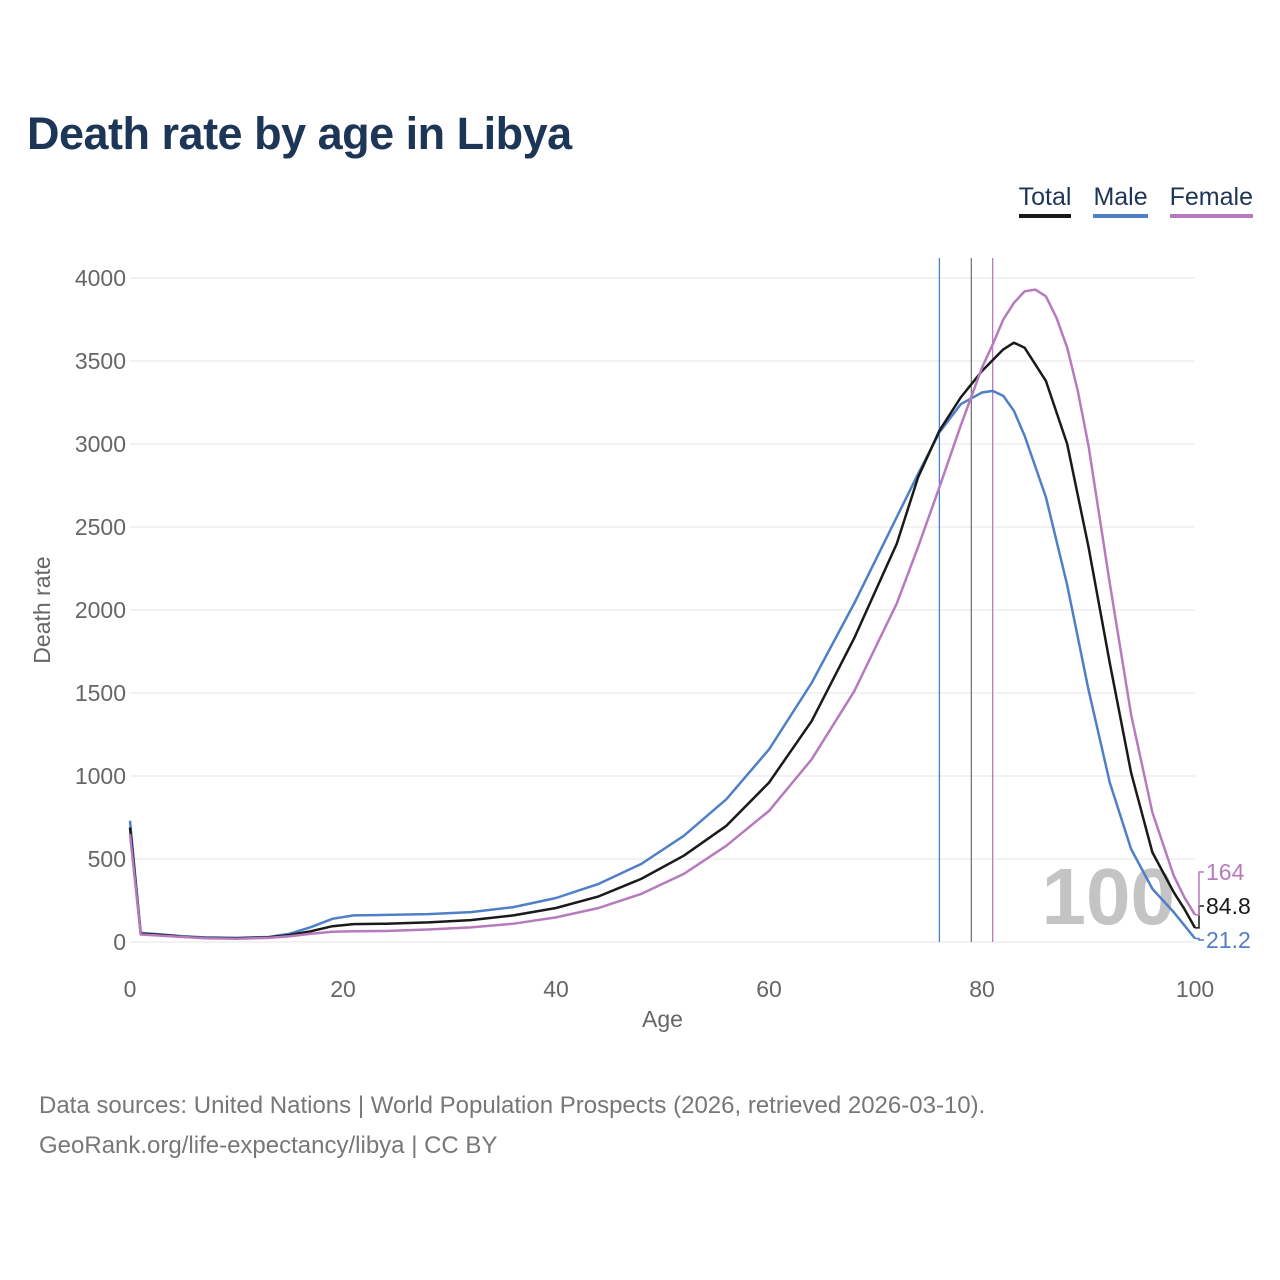 The height and width of the screenshot is (1280, 1280). What do you see at coordinates (100, 527) in the screenshot?
I see `y-tick-label-2500: 2500` at bounding box center [100, 527].